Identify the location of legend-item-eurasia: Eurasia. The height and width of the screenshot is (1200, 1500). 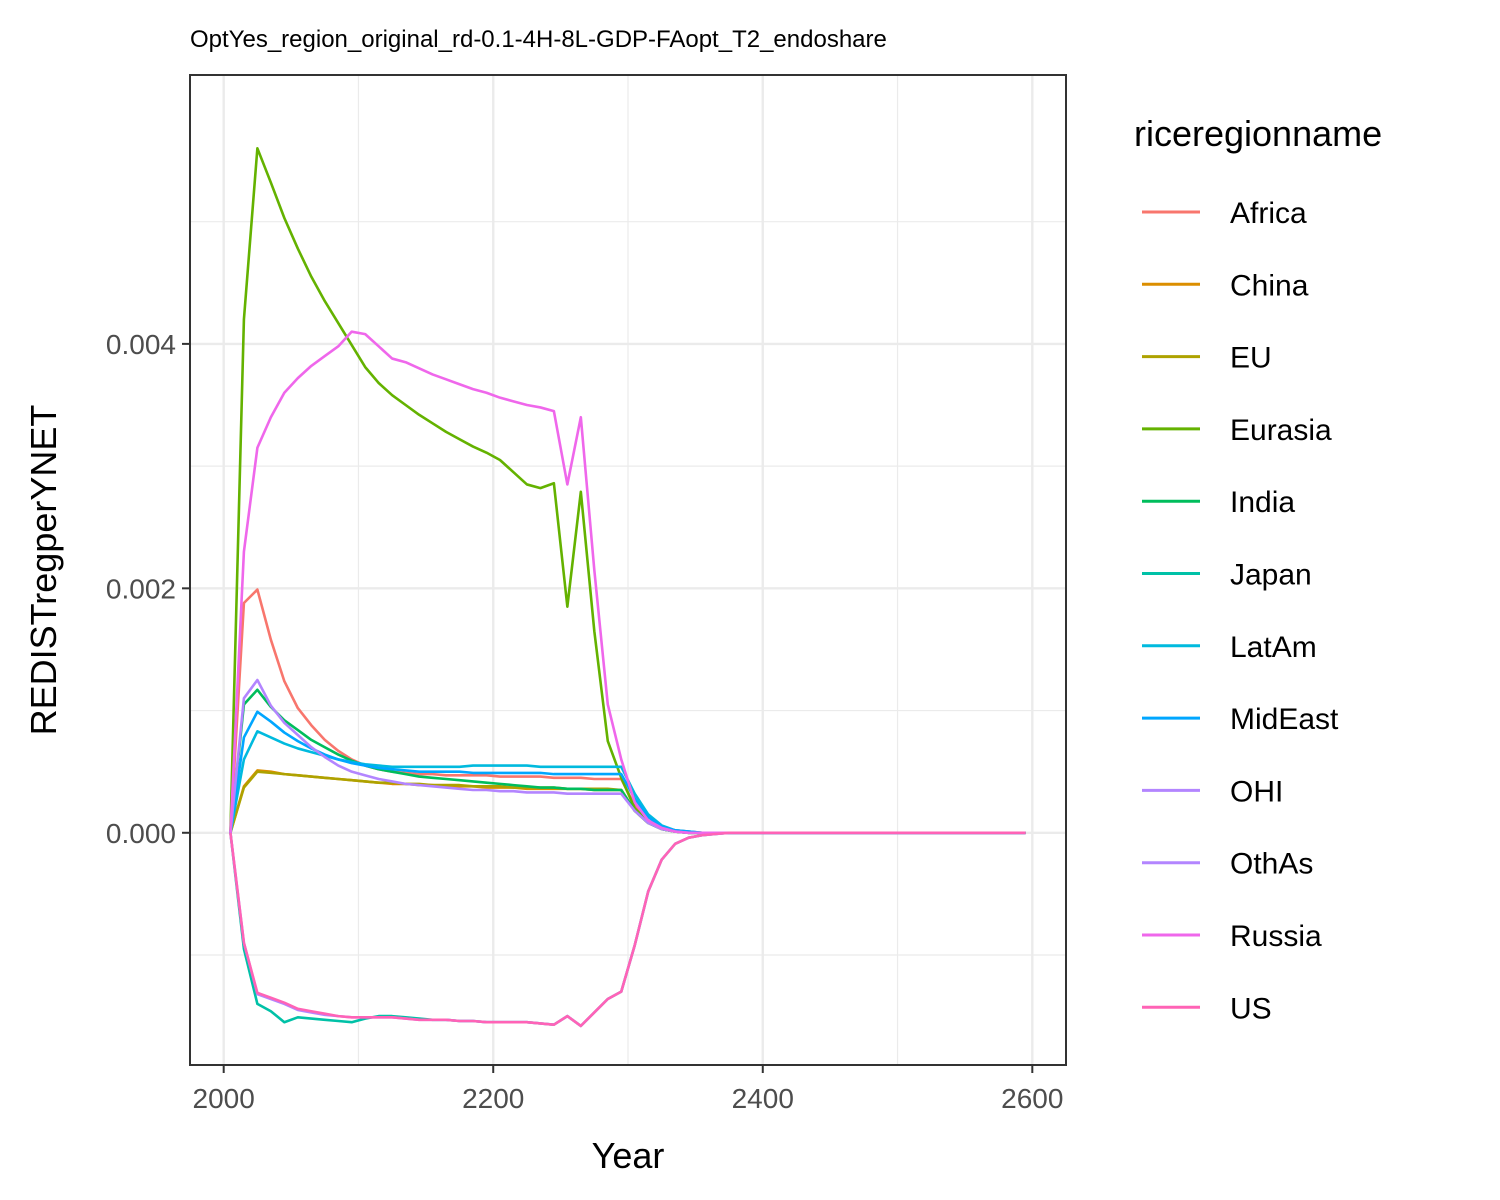
(1237, 430).